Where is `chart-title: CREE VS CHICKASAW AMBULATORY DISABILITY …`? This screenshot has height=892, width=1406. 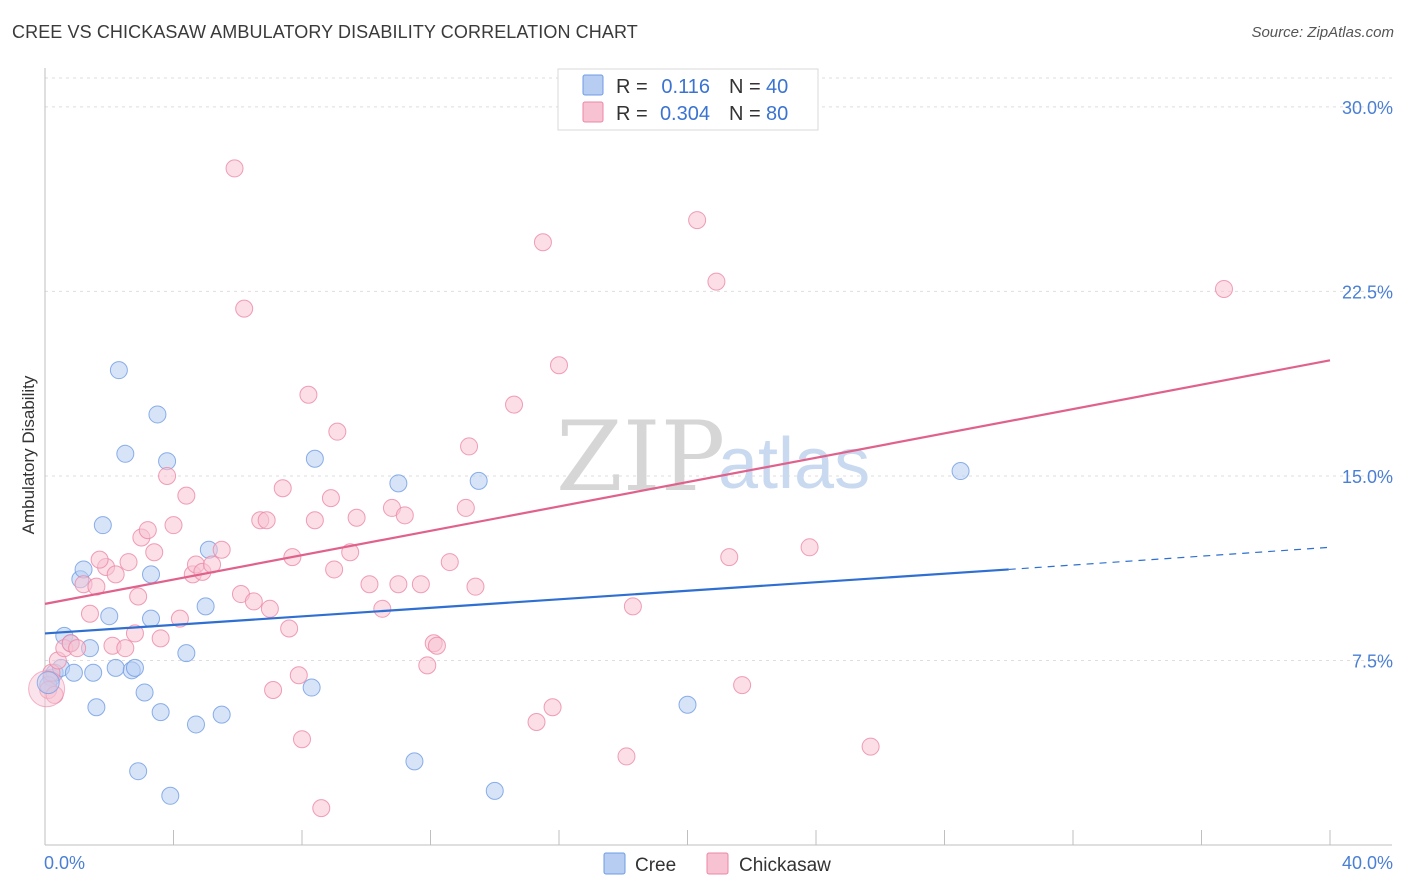 chart-title: CREE VS CHICKASAW AMBULATORY DISABILITY … is located at coordinates (325, 32).